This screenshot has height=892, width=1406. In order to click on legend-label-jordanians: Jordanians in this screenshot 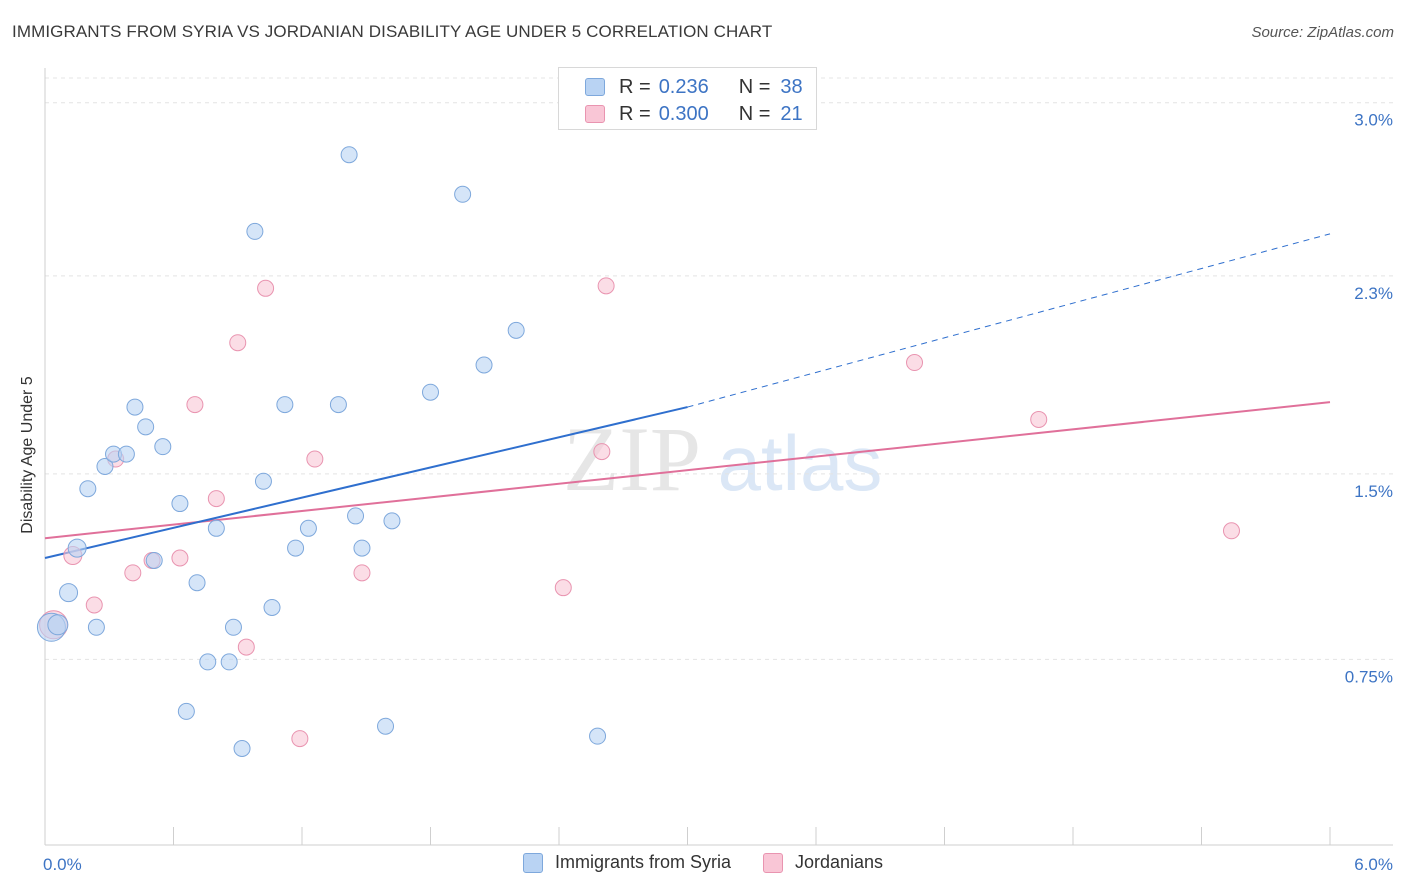, I will do `click(839, 862)`.